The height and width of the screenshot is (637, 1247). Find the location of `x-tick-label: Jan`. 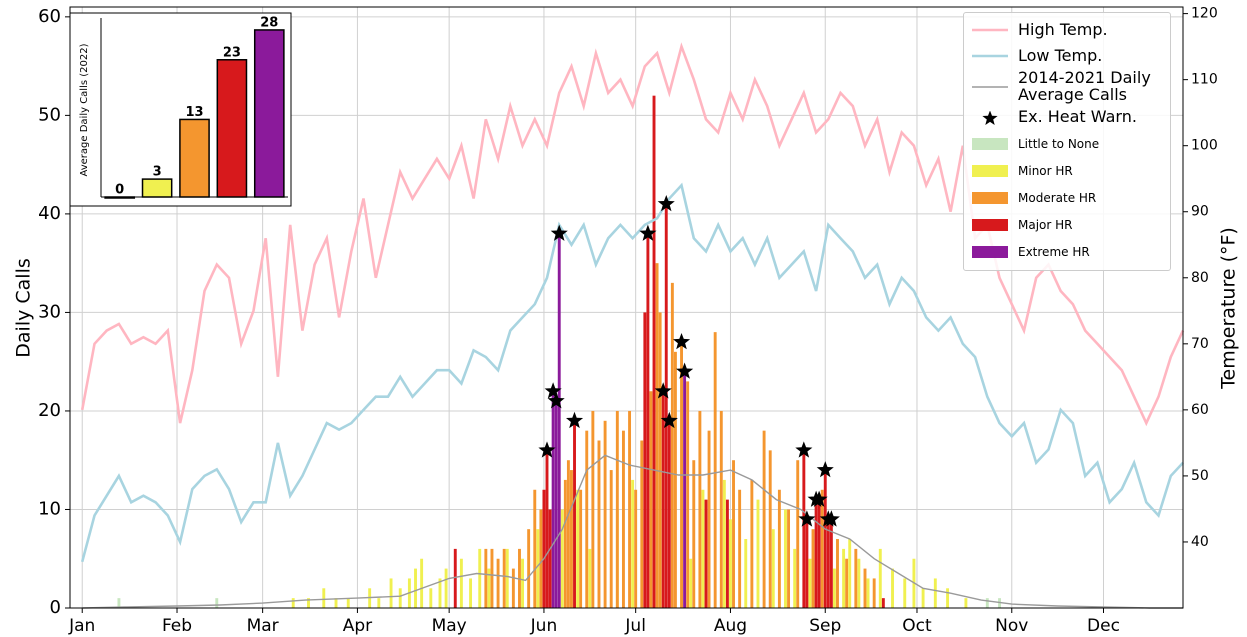

x-tick-label: Jan is located at coordinates (81, 626).